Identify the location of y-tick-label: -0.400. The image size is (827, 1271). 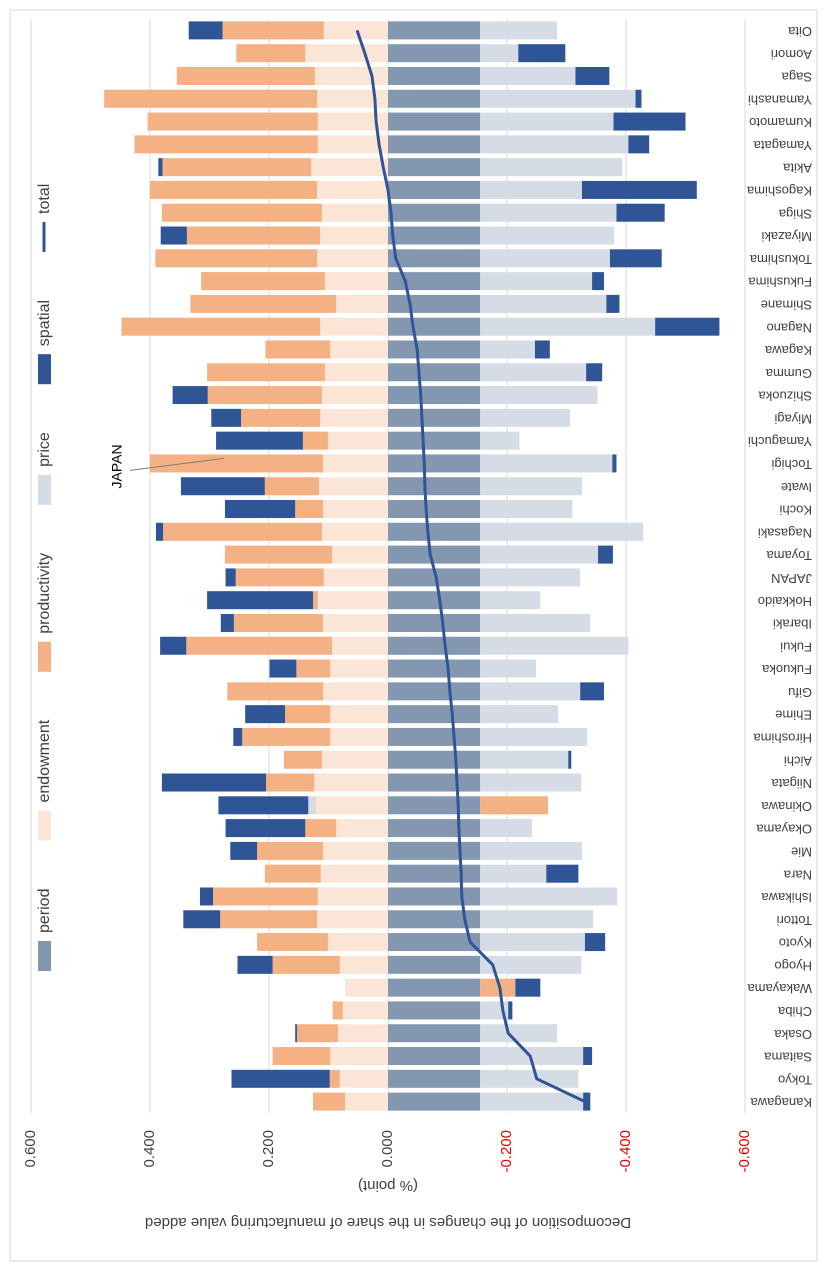
(625, 1151).